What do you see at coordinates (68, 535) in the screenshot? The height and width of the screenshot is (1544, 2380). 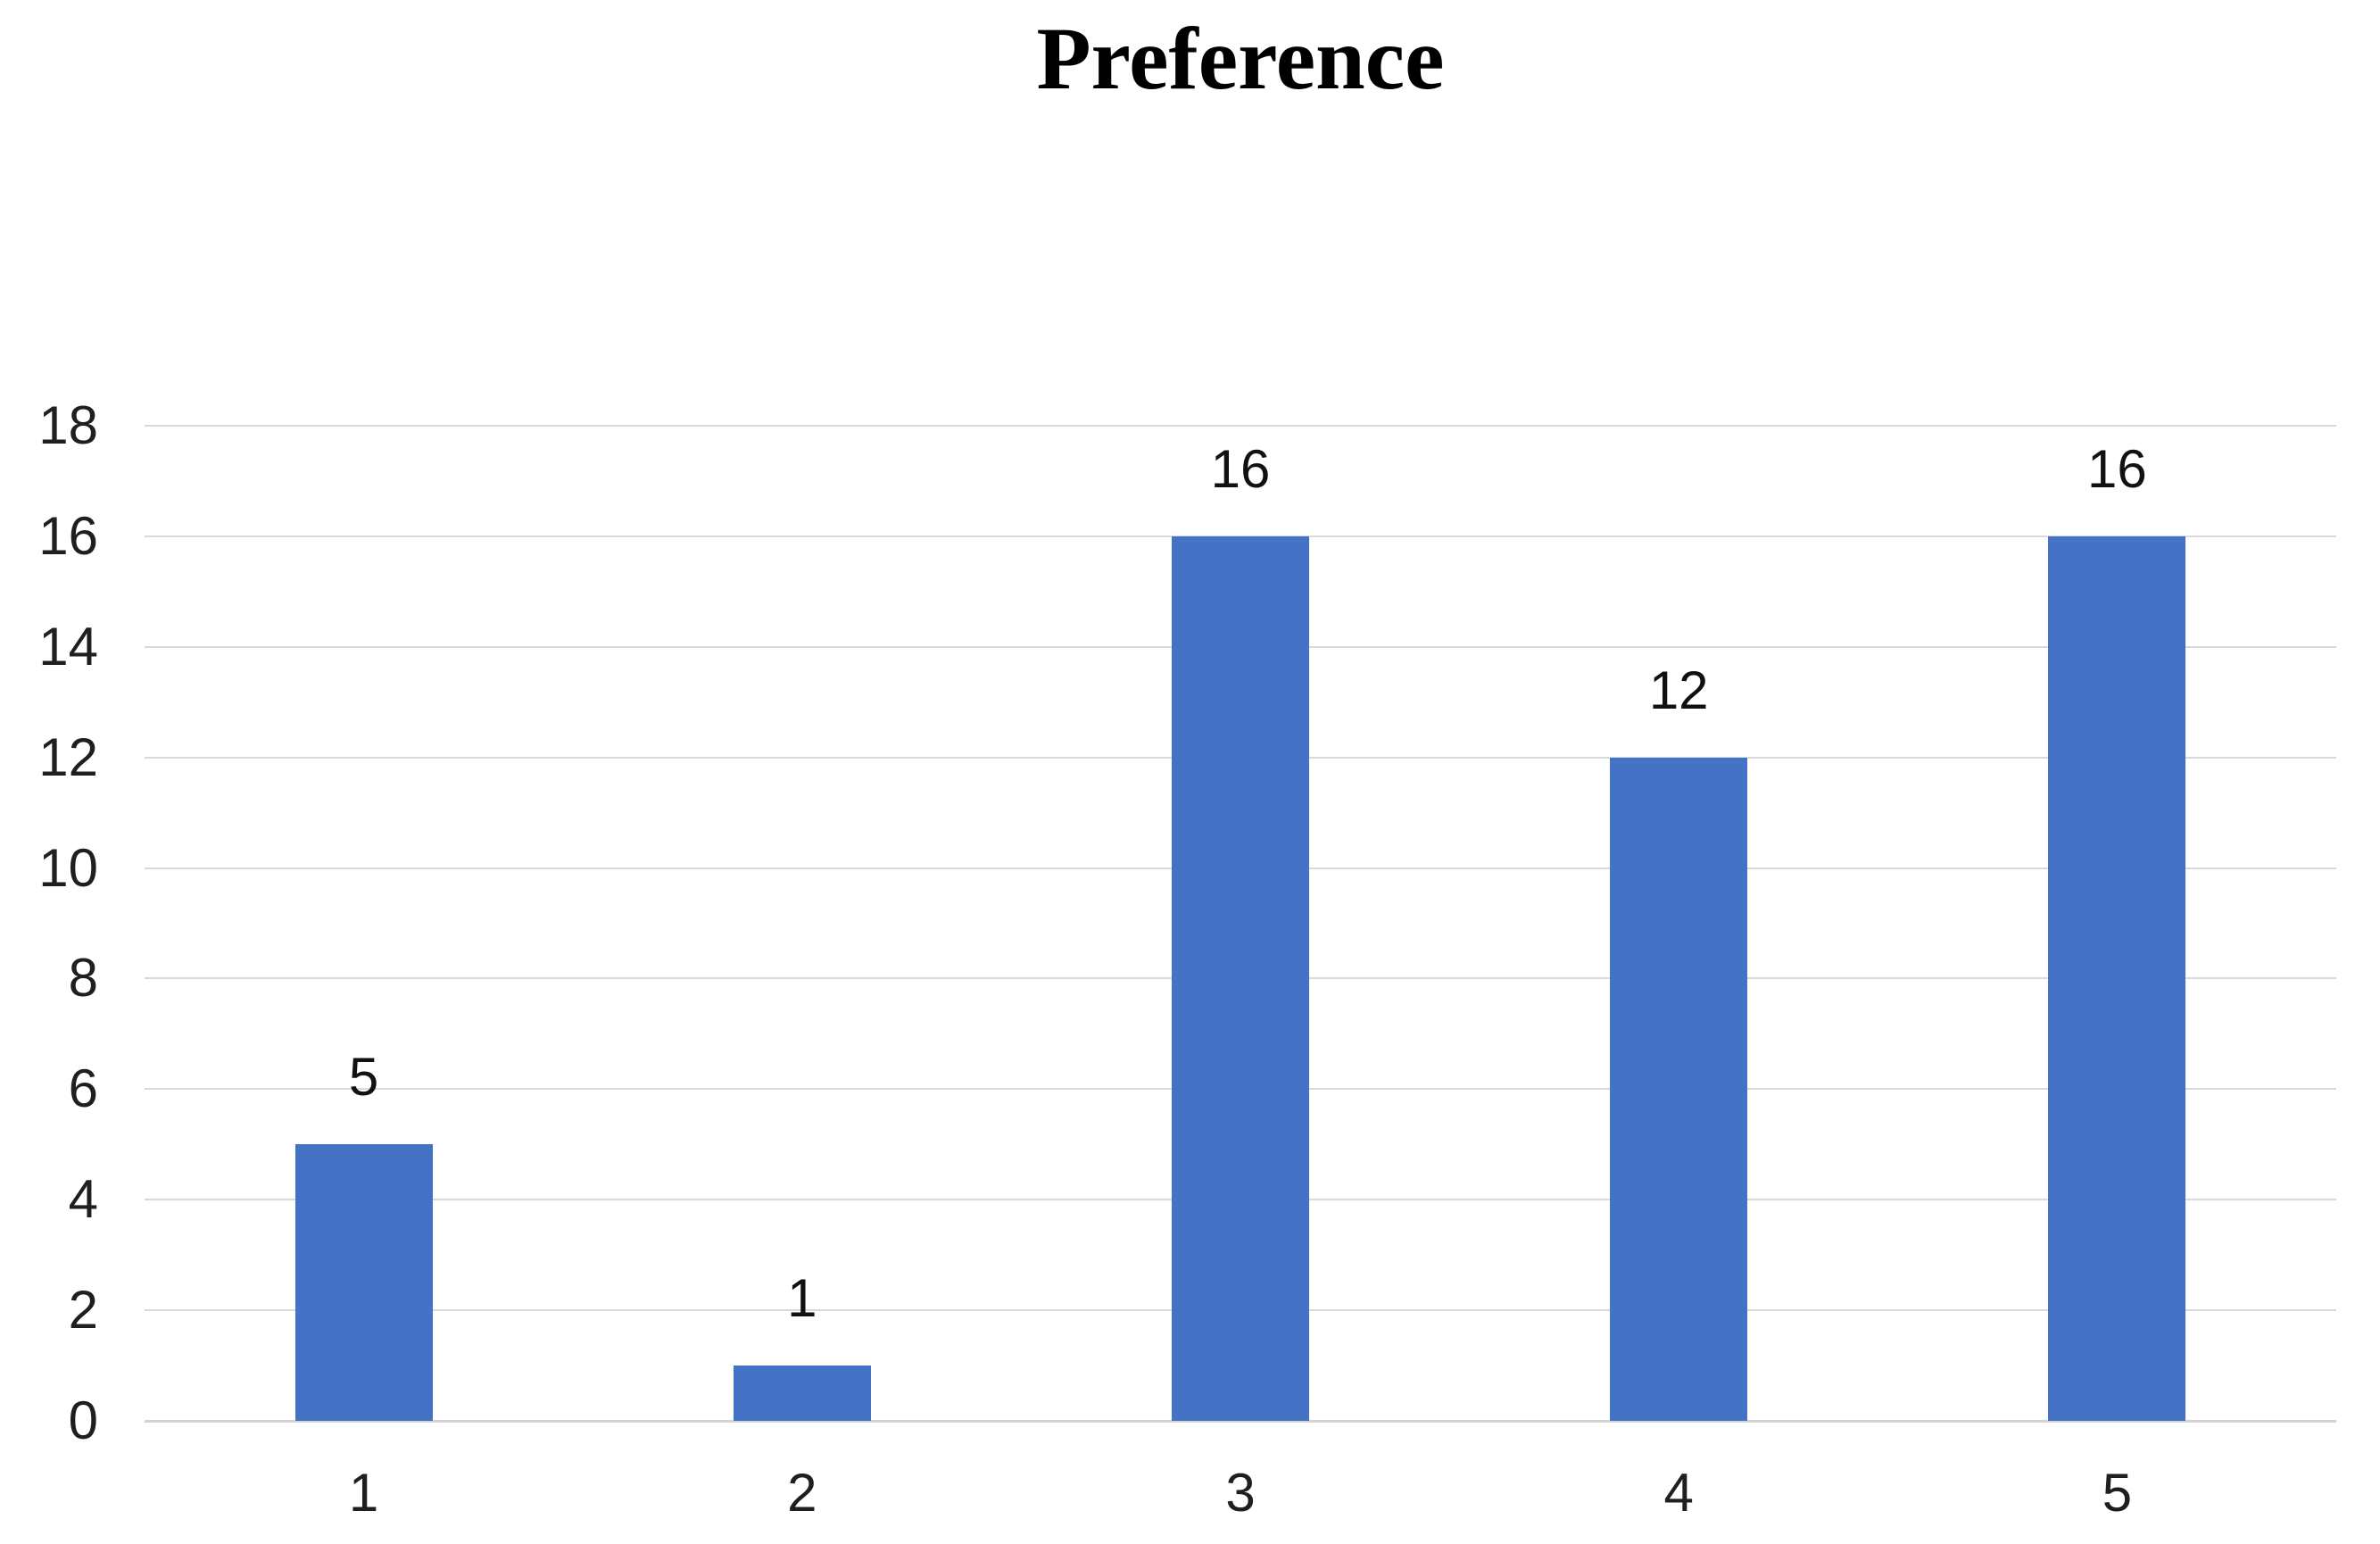 I see `y-axis-tick-label: 16` at bounding box center [68, 535].